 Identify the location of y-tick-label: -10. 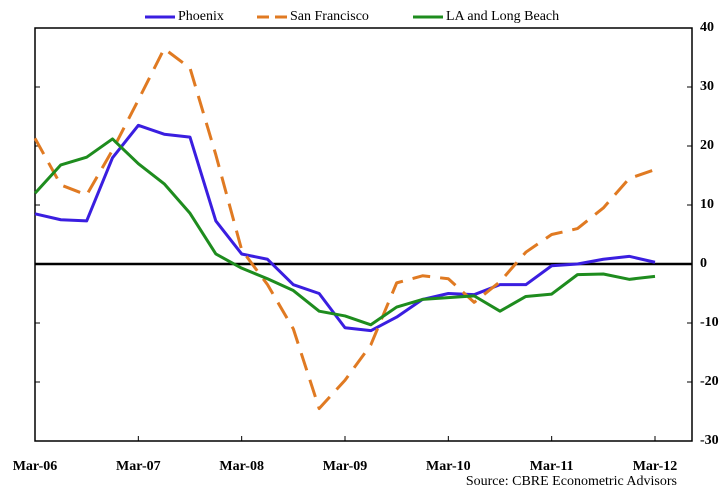
(709, 322).